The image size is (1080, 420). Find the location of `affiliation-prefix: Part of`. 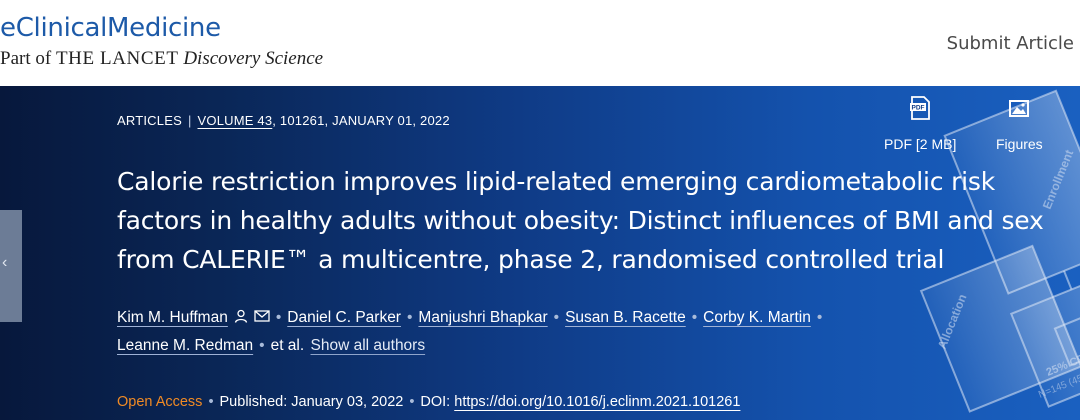

affiliation-prefix: Part of is located at coordinates (26, 58).